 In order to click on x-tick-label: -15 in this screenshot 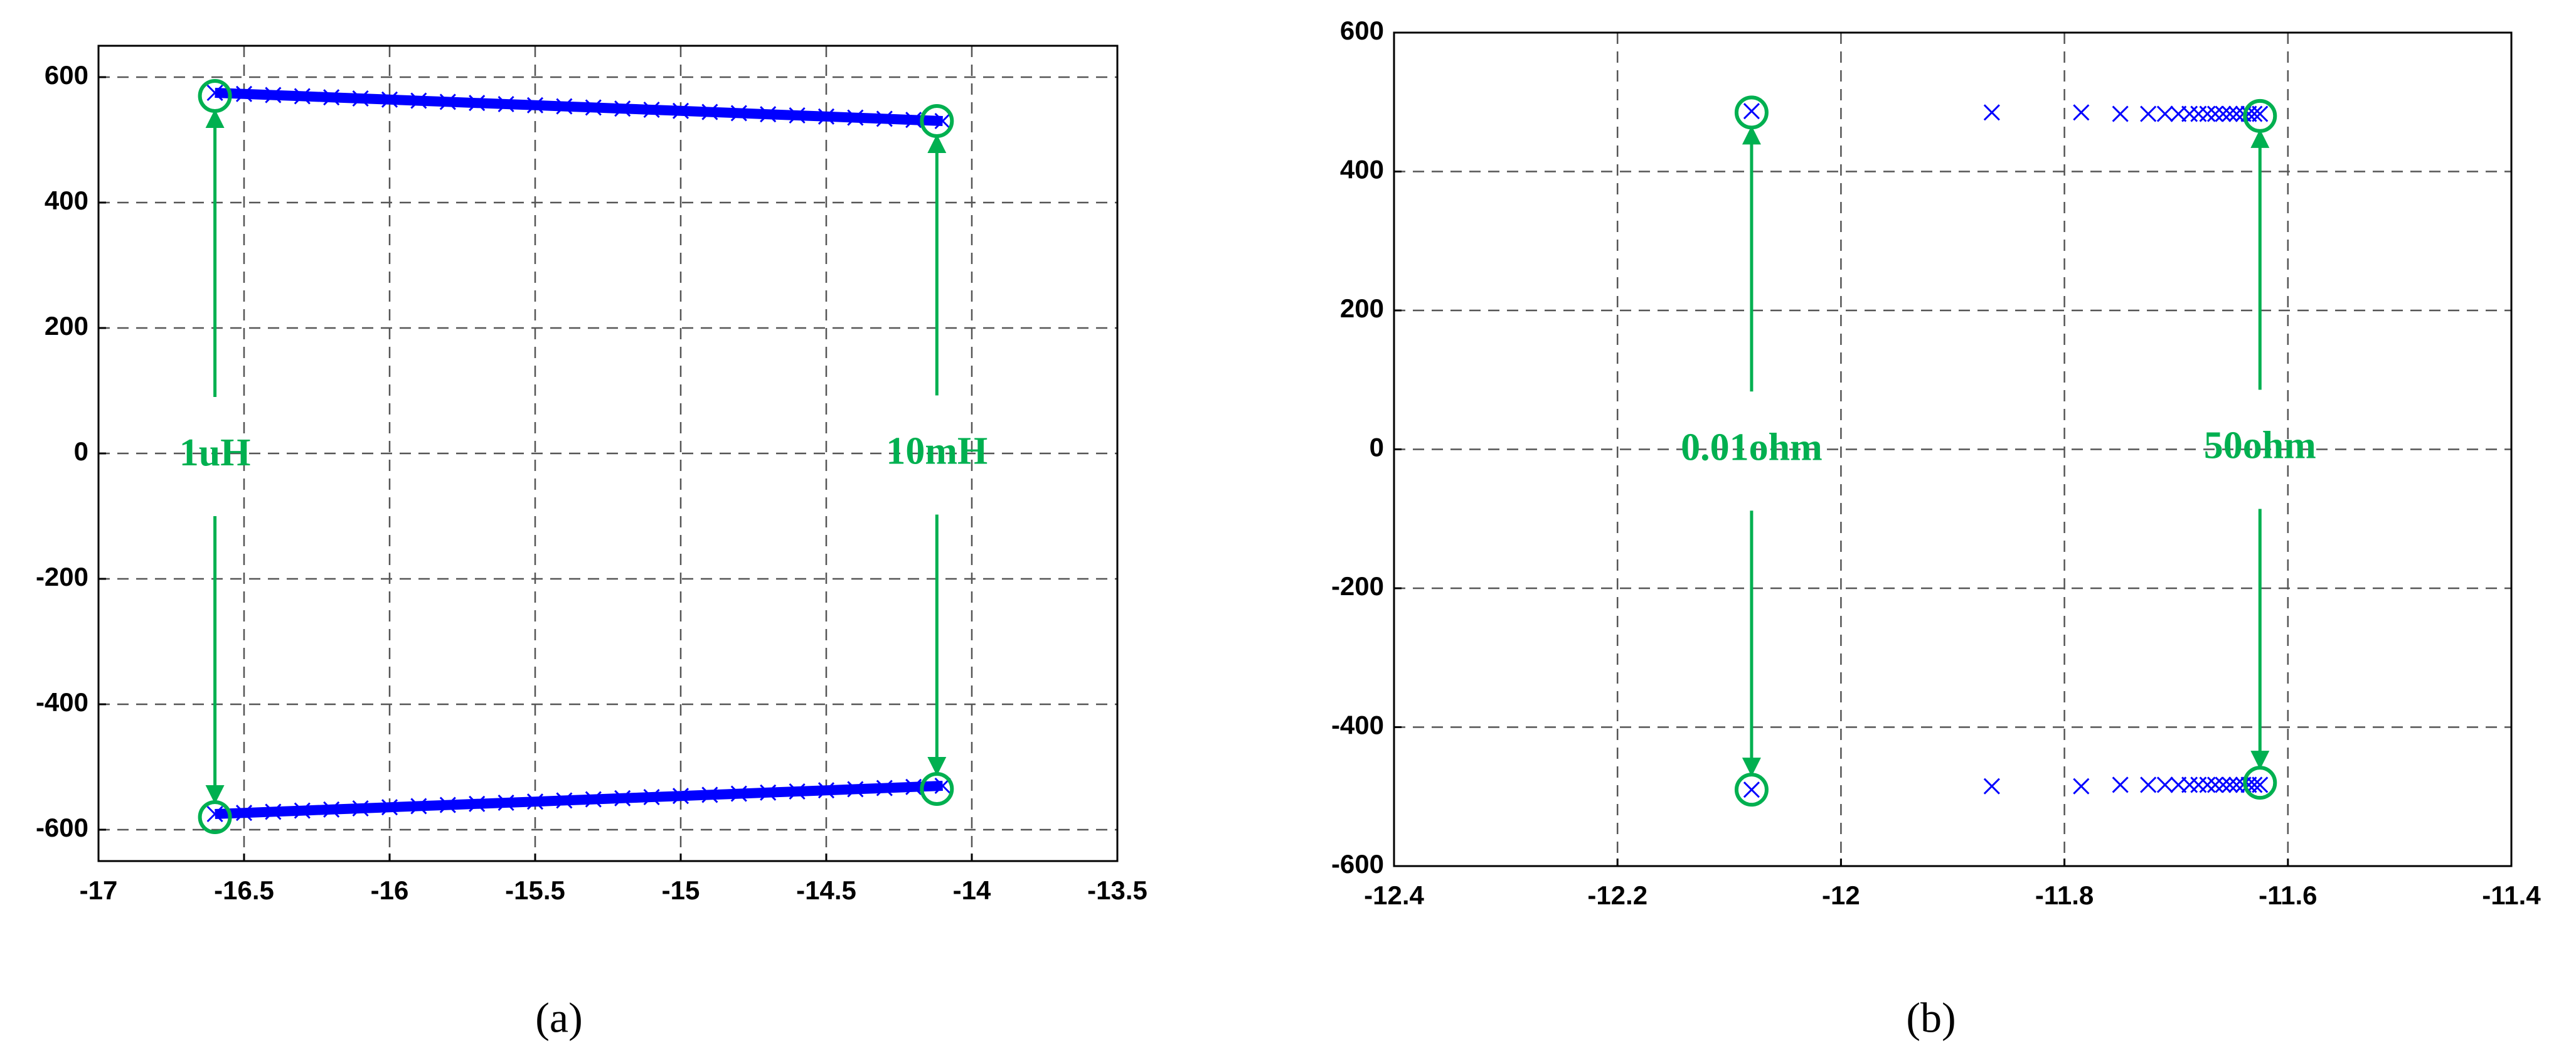, I will do `click(681, 890)`.